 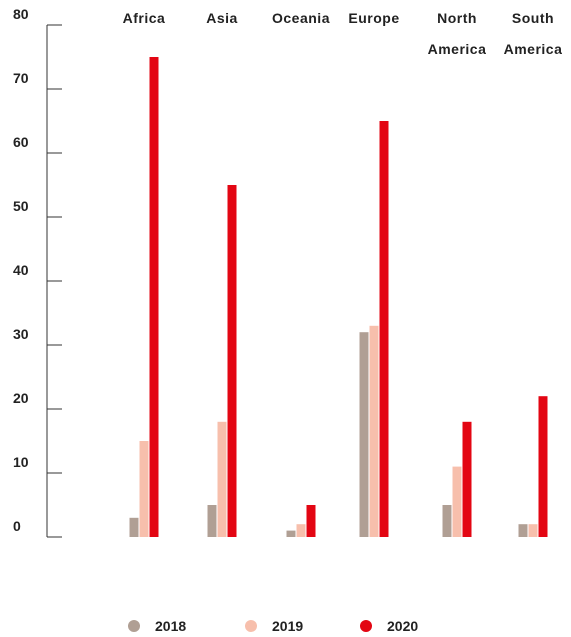 What do you see at coordinates (144, 18) in the screenshot?
I see `category-label: Africa` at bounding box center [144, 18].